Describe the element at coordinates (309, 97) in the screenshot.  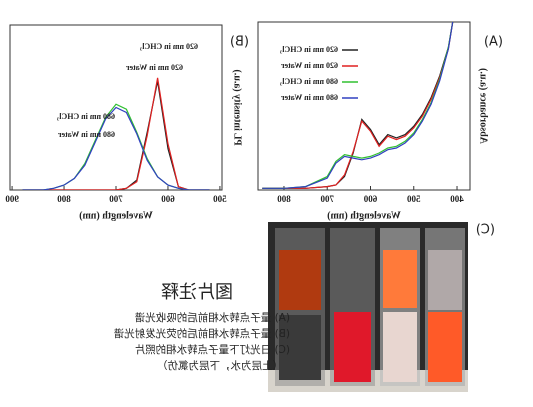
I see `legend-label: 680 nm in Water` at that location.